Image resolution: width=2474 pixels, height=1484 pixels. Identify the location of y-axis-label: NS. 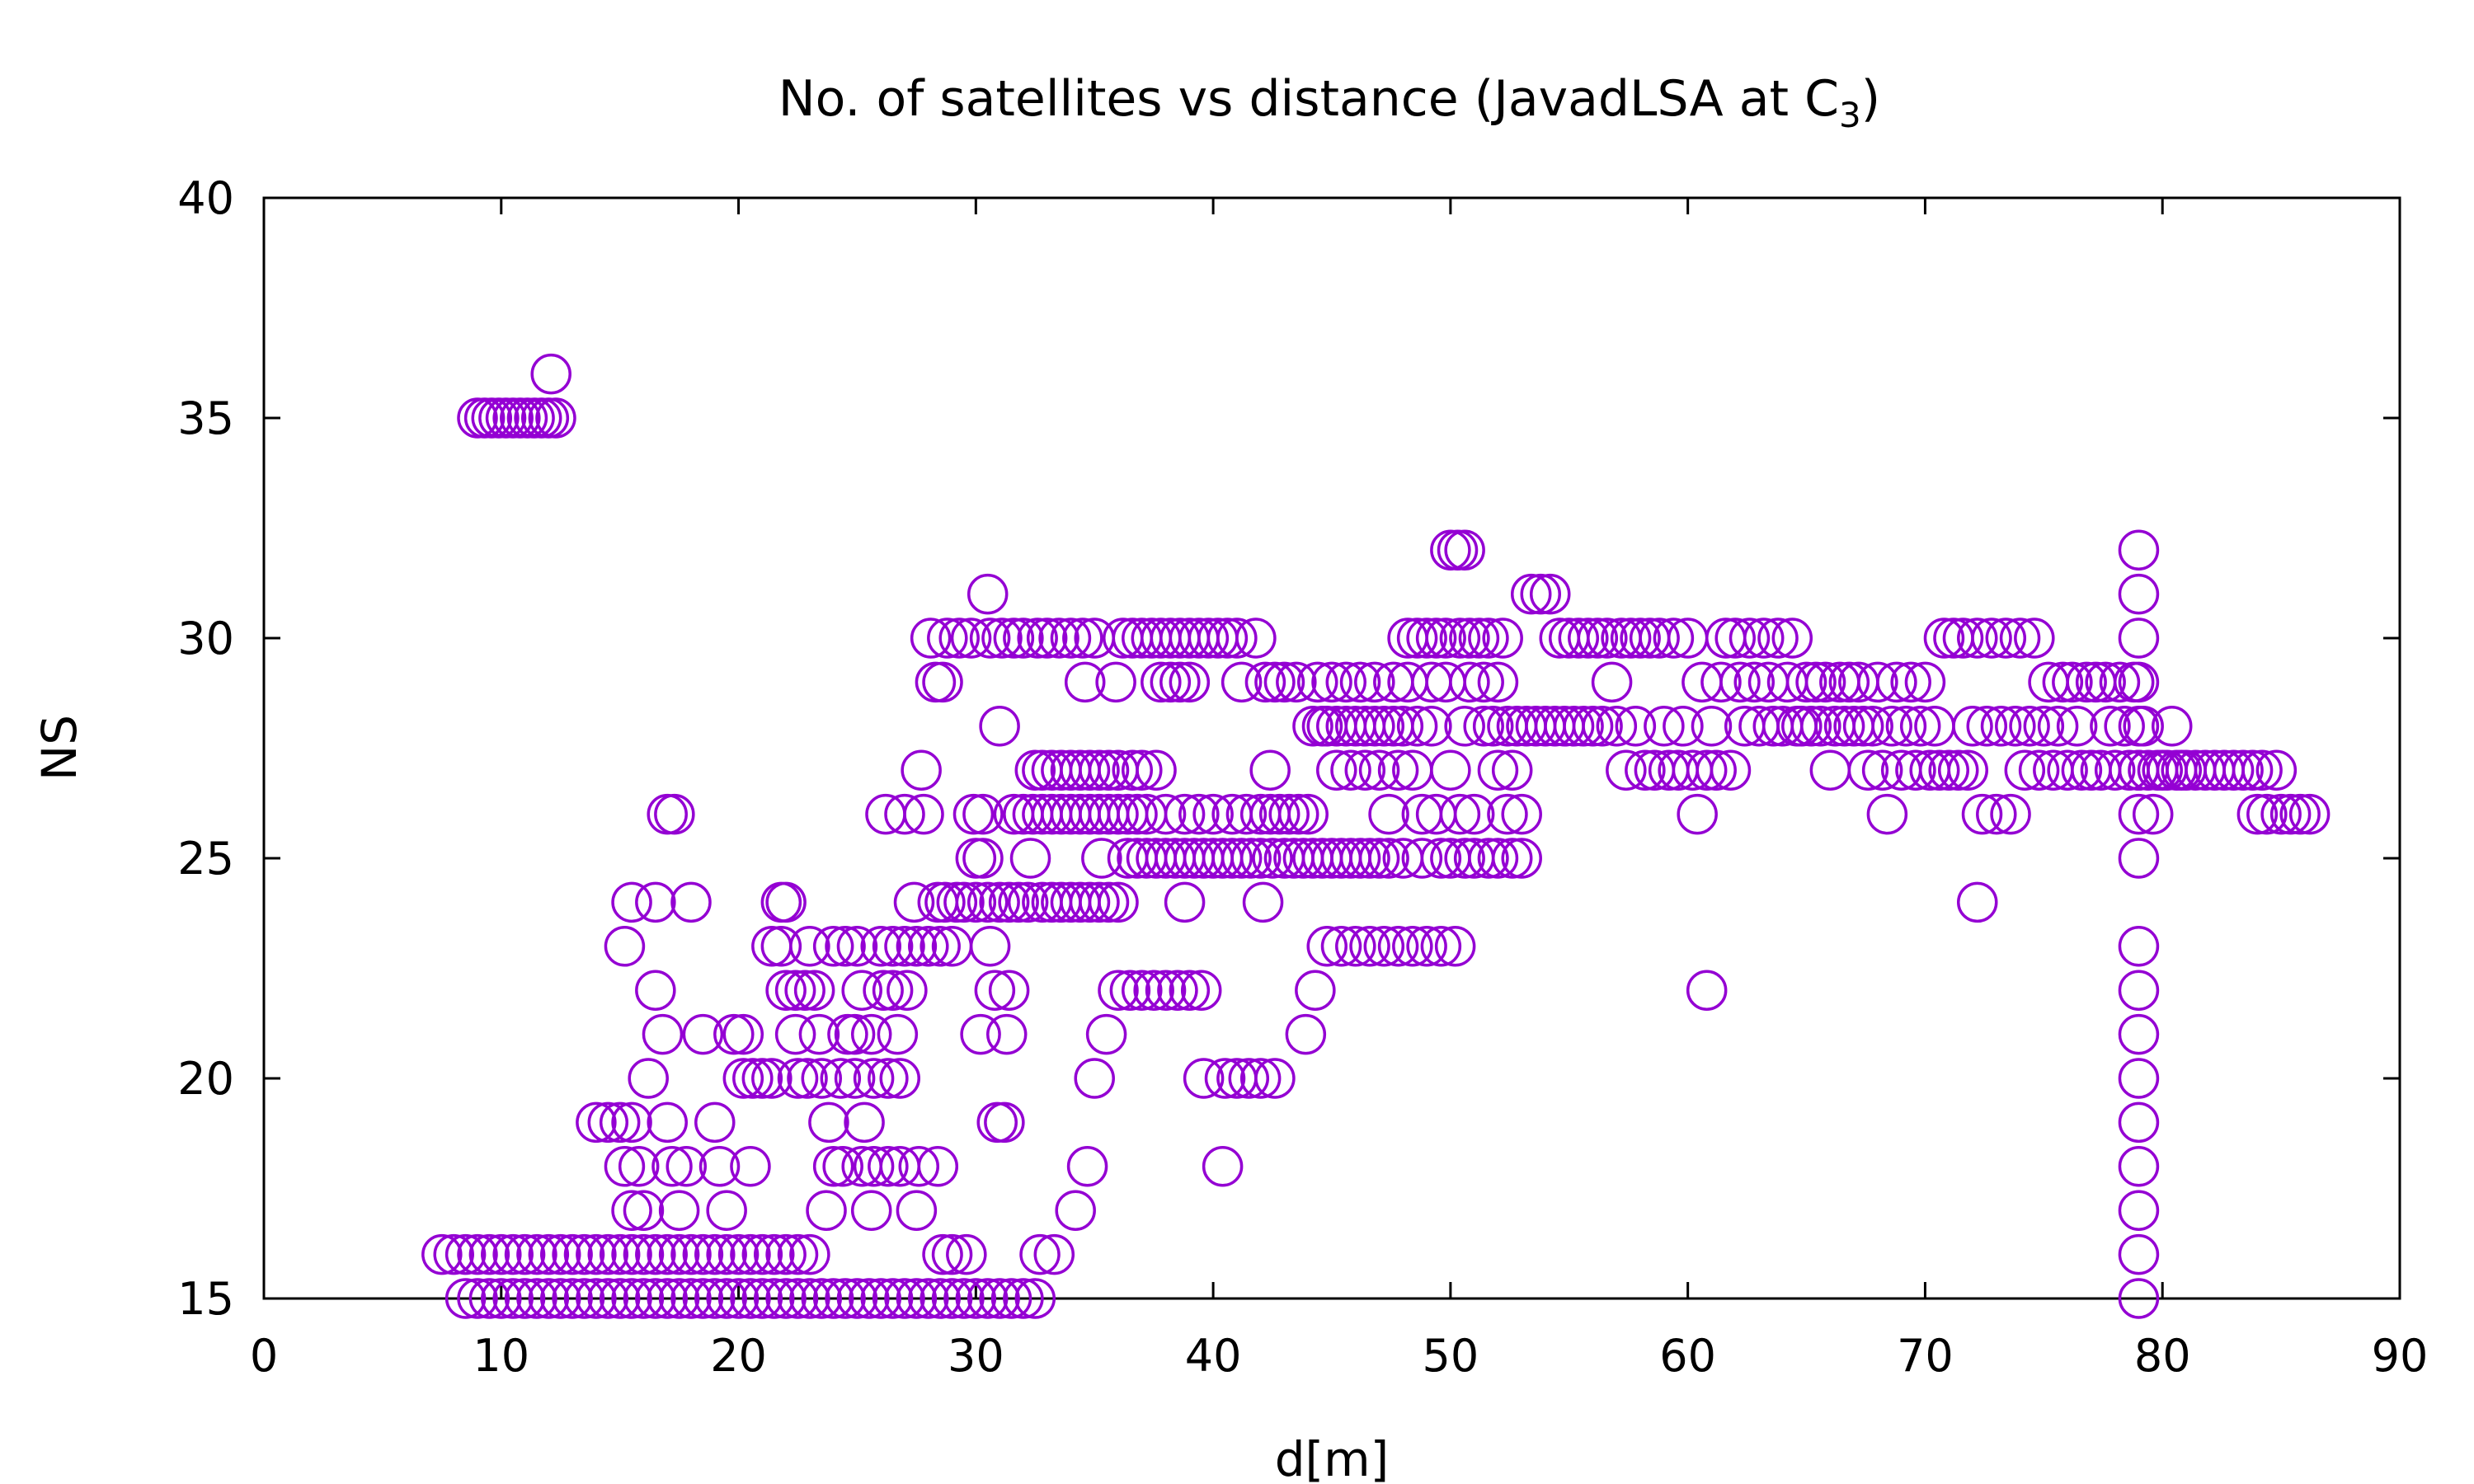
(59, 748).